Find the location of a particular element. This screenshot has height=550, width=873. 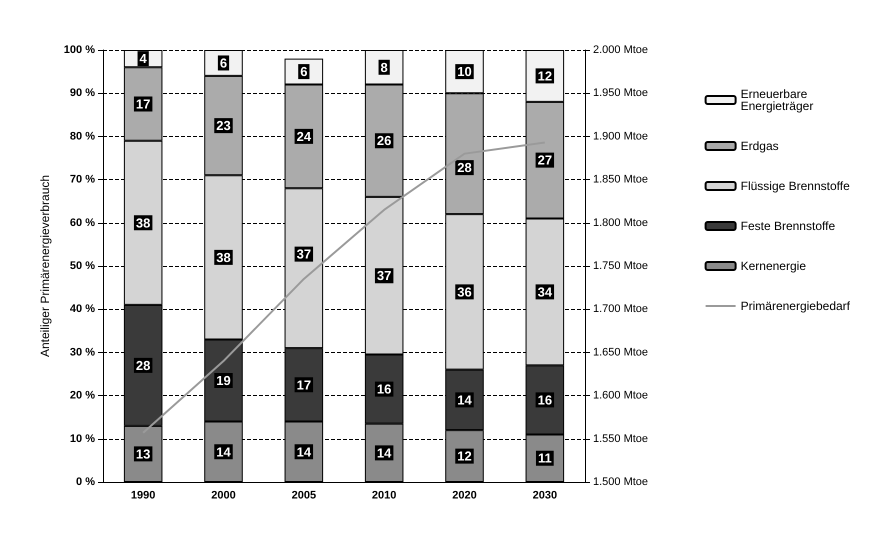

y2-tick-label: 1.800 Mtoe is located at coordinates (620, 222).